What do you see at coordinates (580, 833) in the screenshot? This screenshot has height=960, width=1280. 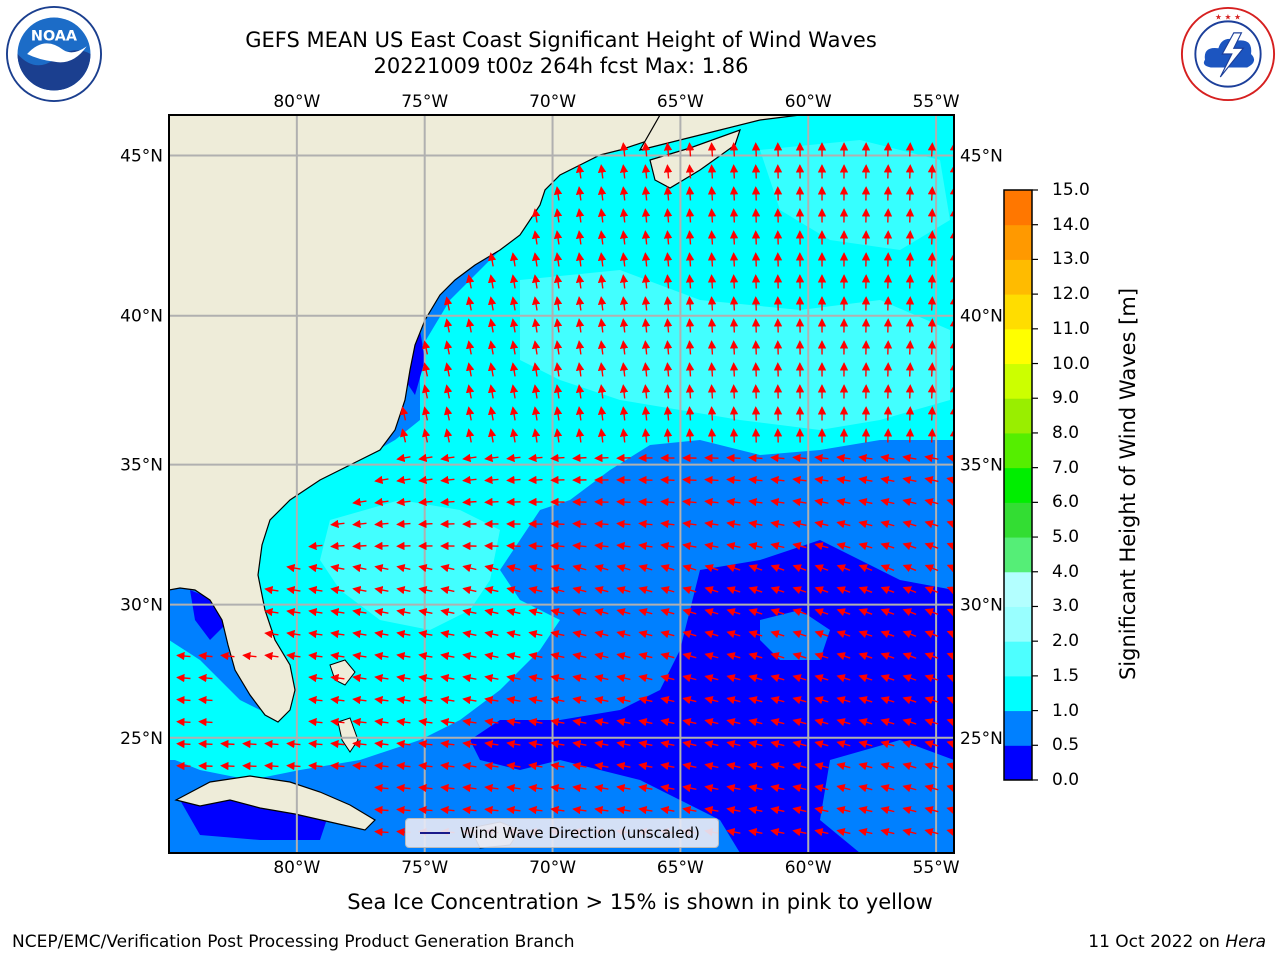 I see `legend-label: Wind Wave Direction (unscaled)` at bounding box center [580, 833].